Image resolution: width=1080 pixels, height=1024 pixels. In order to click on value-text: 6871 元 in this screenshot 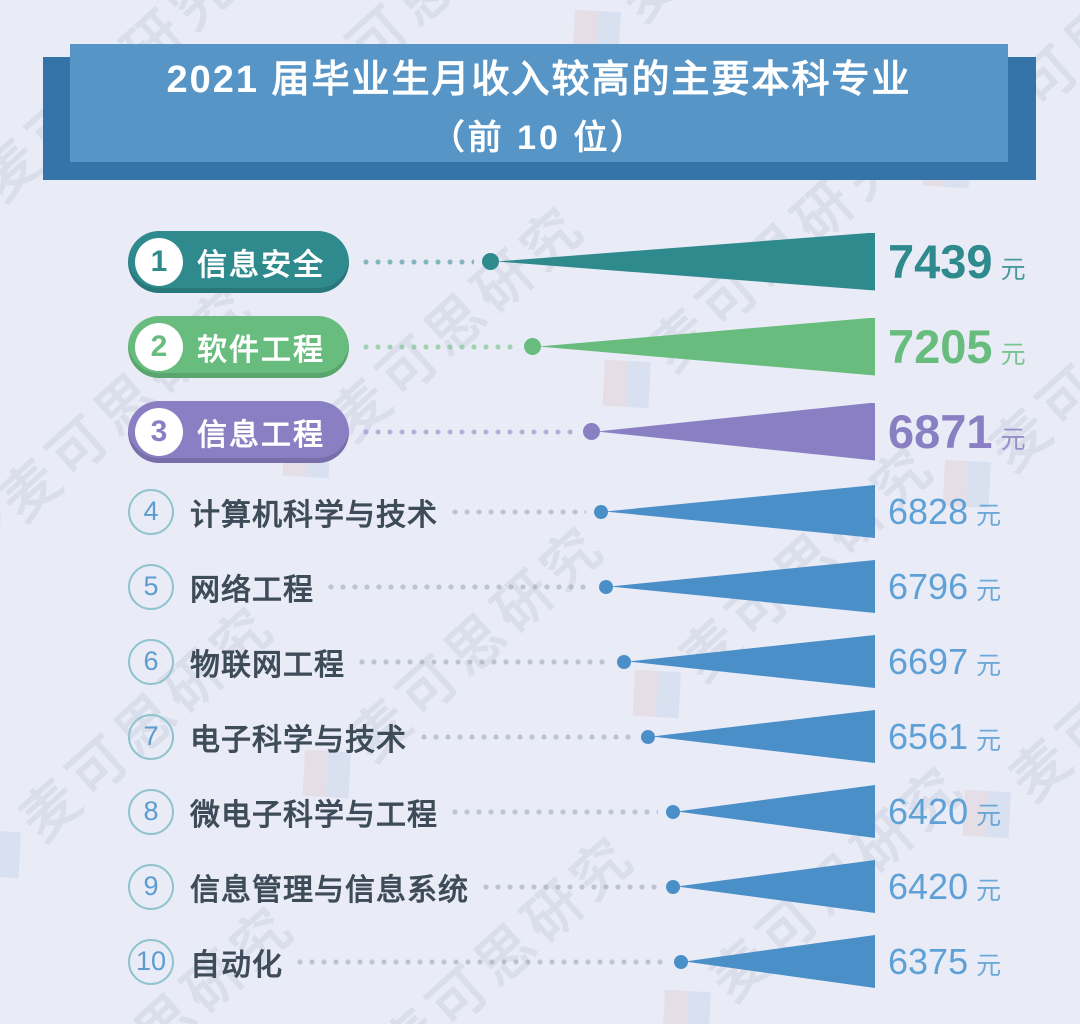, I will do `click(977, 431)`.